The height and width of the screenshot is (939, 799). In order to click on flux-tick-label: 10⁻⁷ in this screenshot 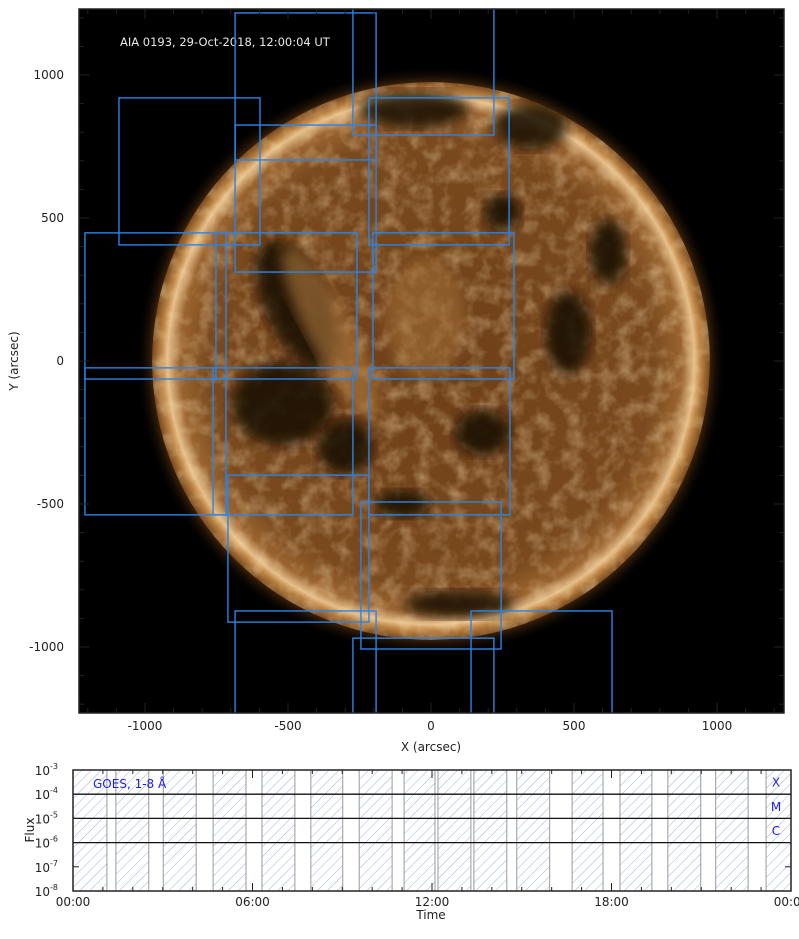, I will do `click(46, 867)`.